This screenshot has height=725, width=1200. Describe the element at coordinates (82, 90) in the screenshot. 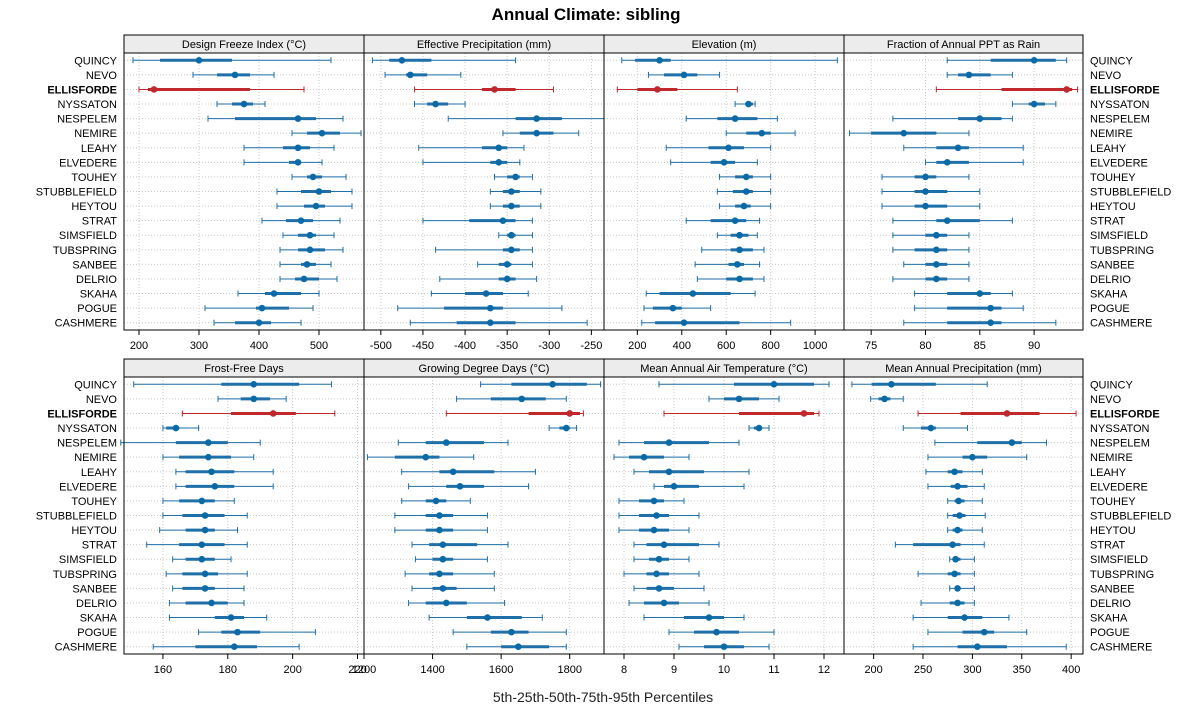

I see `site-label-left: ELLISFORDE` at that location.